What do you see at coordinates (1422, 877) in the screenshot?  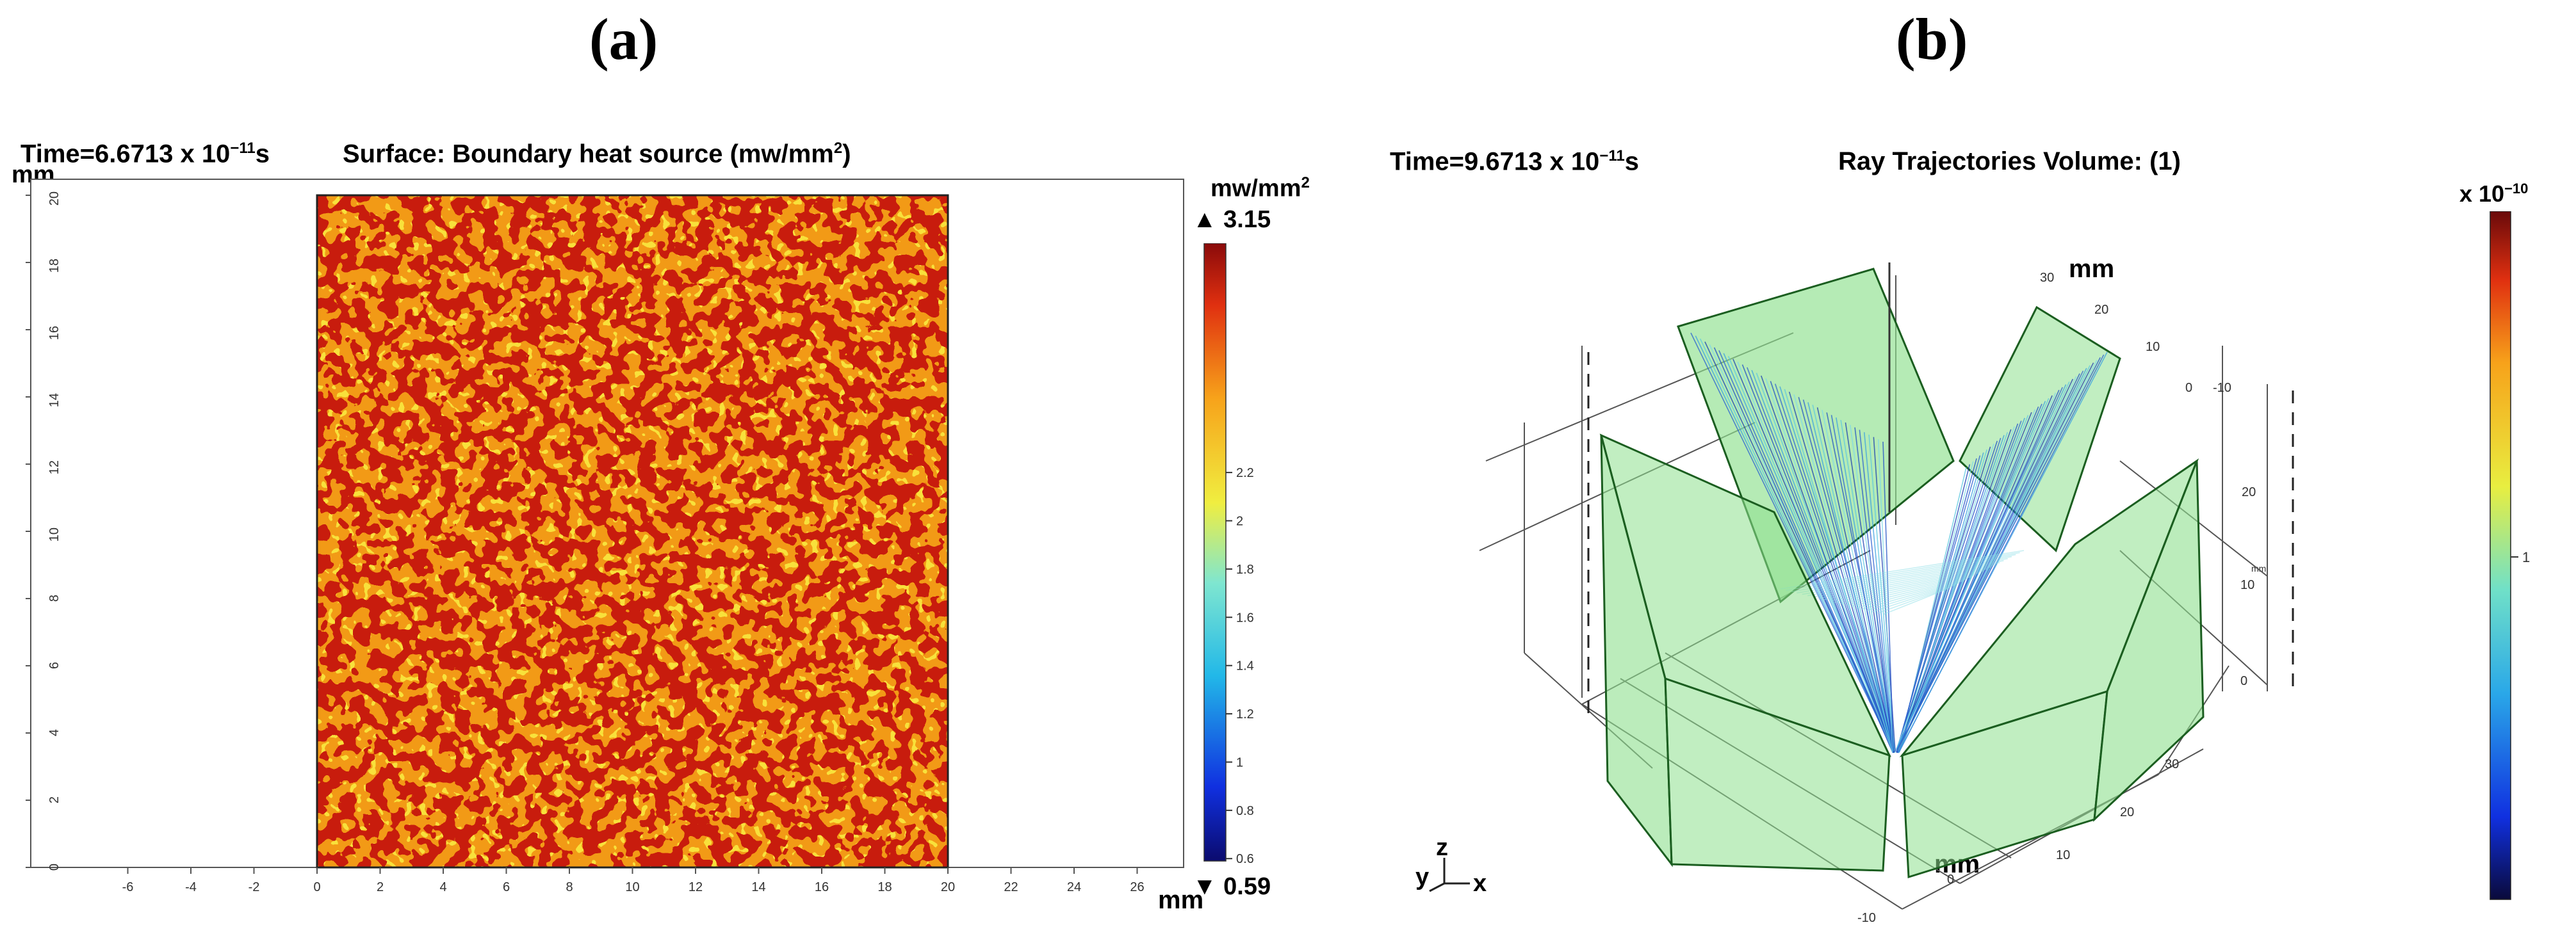 I see `triad-y-label: y` at bounding box center [1422, 877].